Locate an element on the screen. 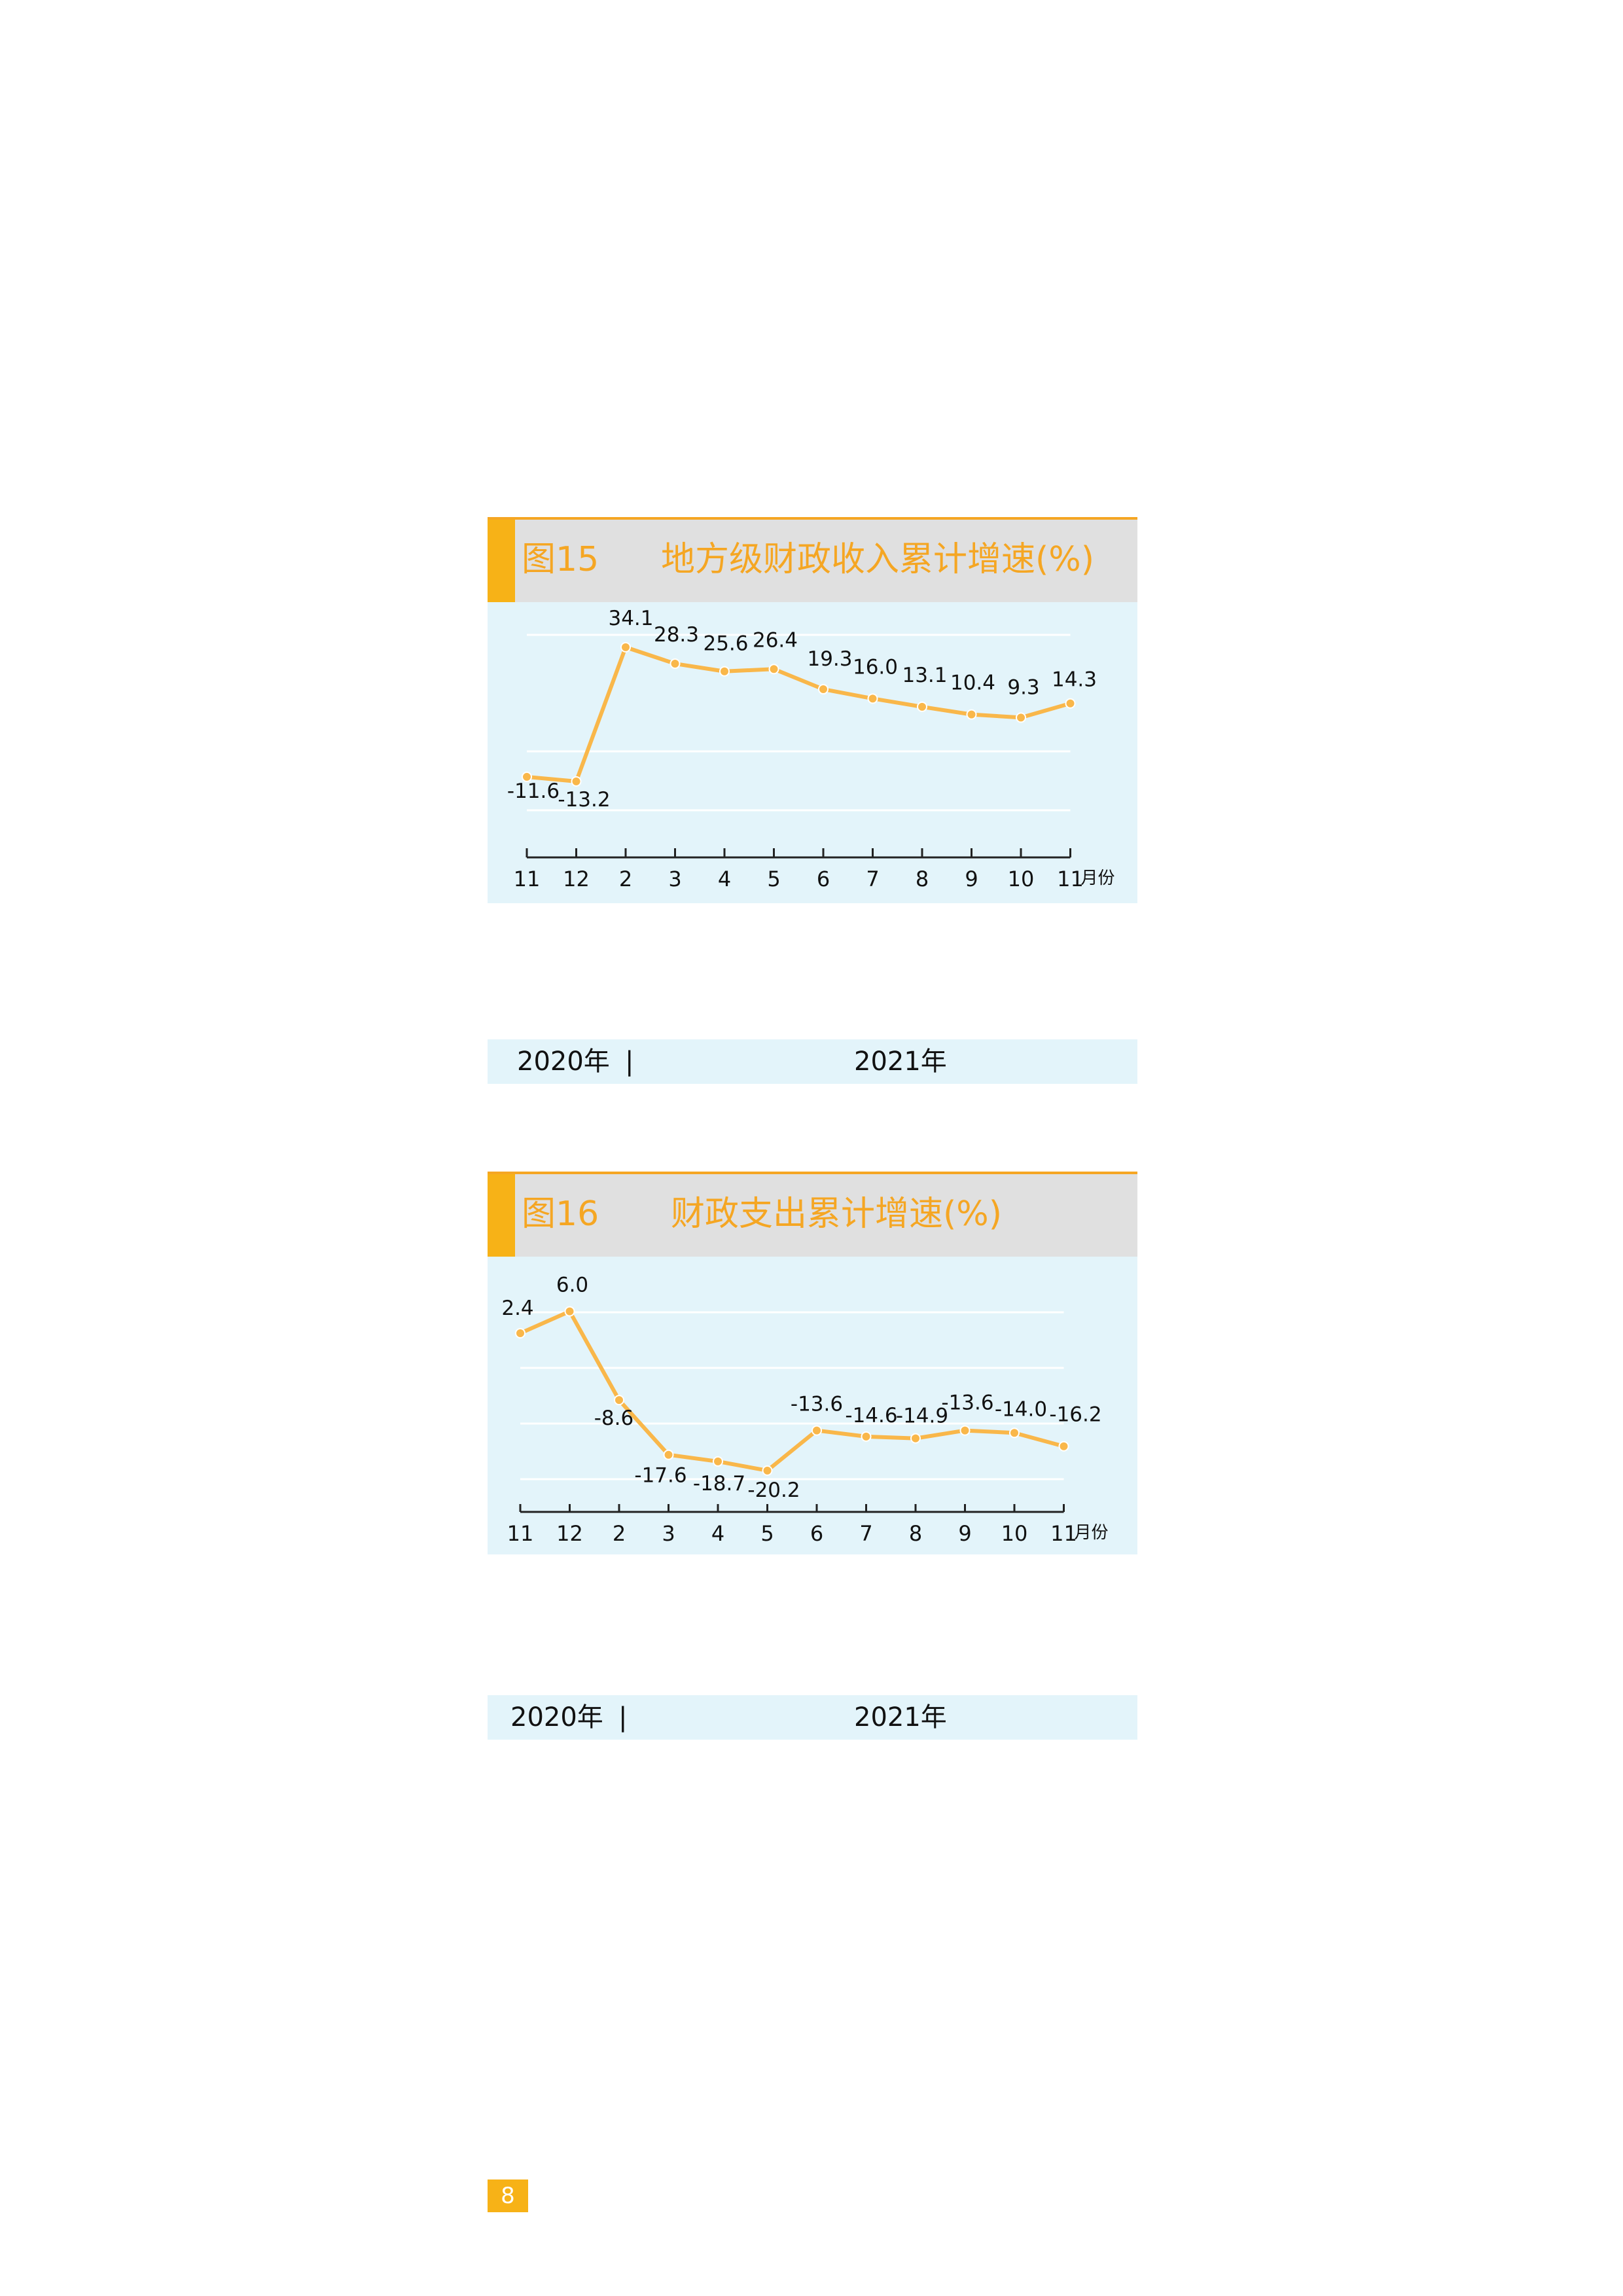 This screenshot has width=1623, height=2296. data-label: 16.0 is located at coordinates (876, 667).